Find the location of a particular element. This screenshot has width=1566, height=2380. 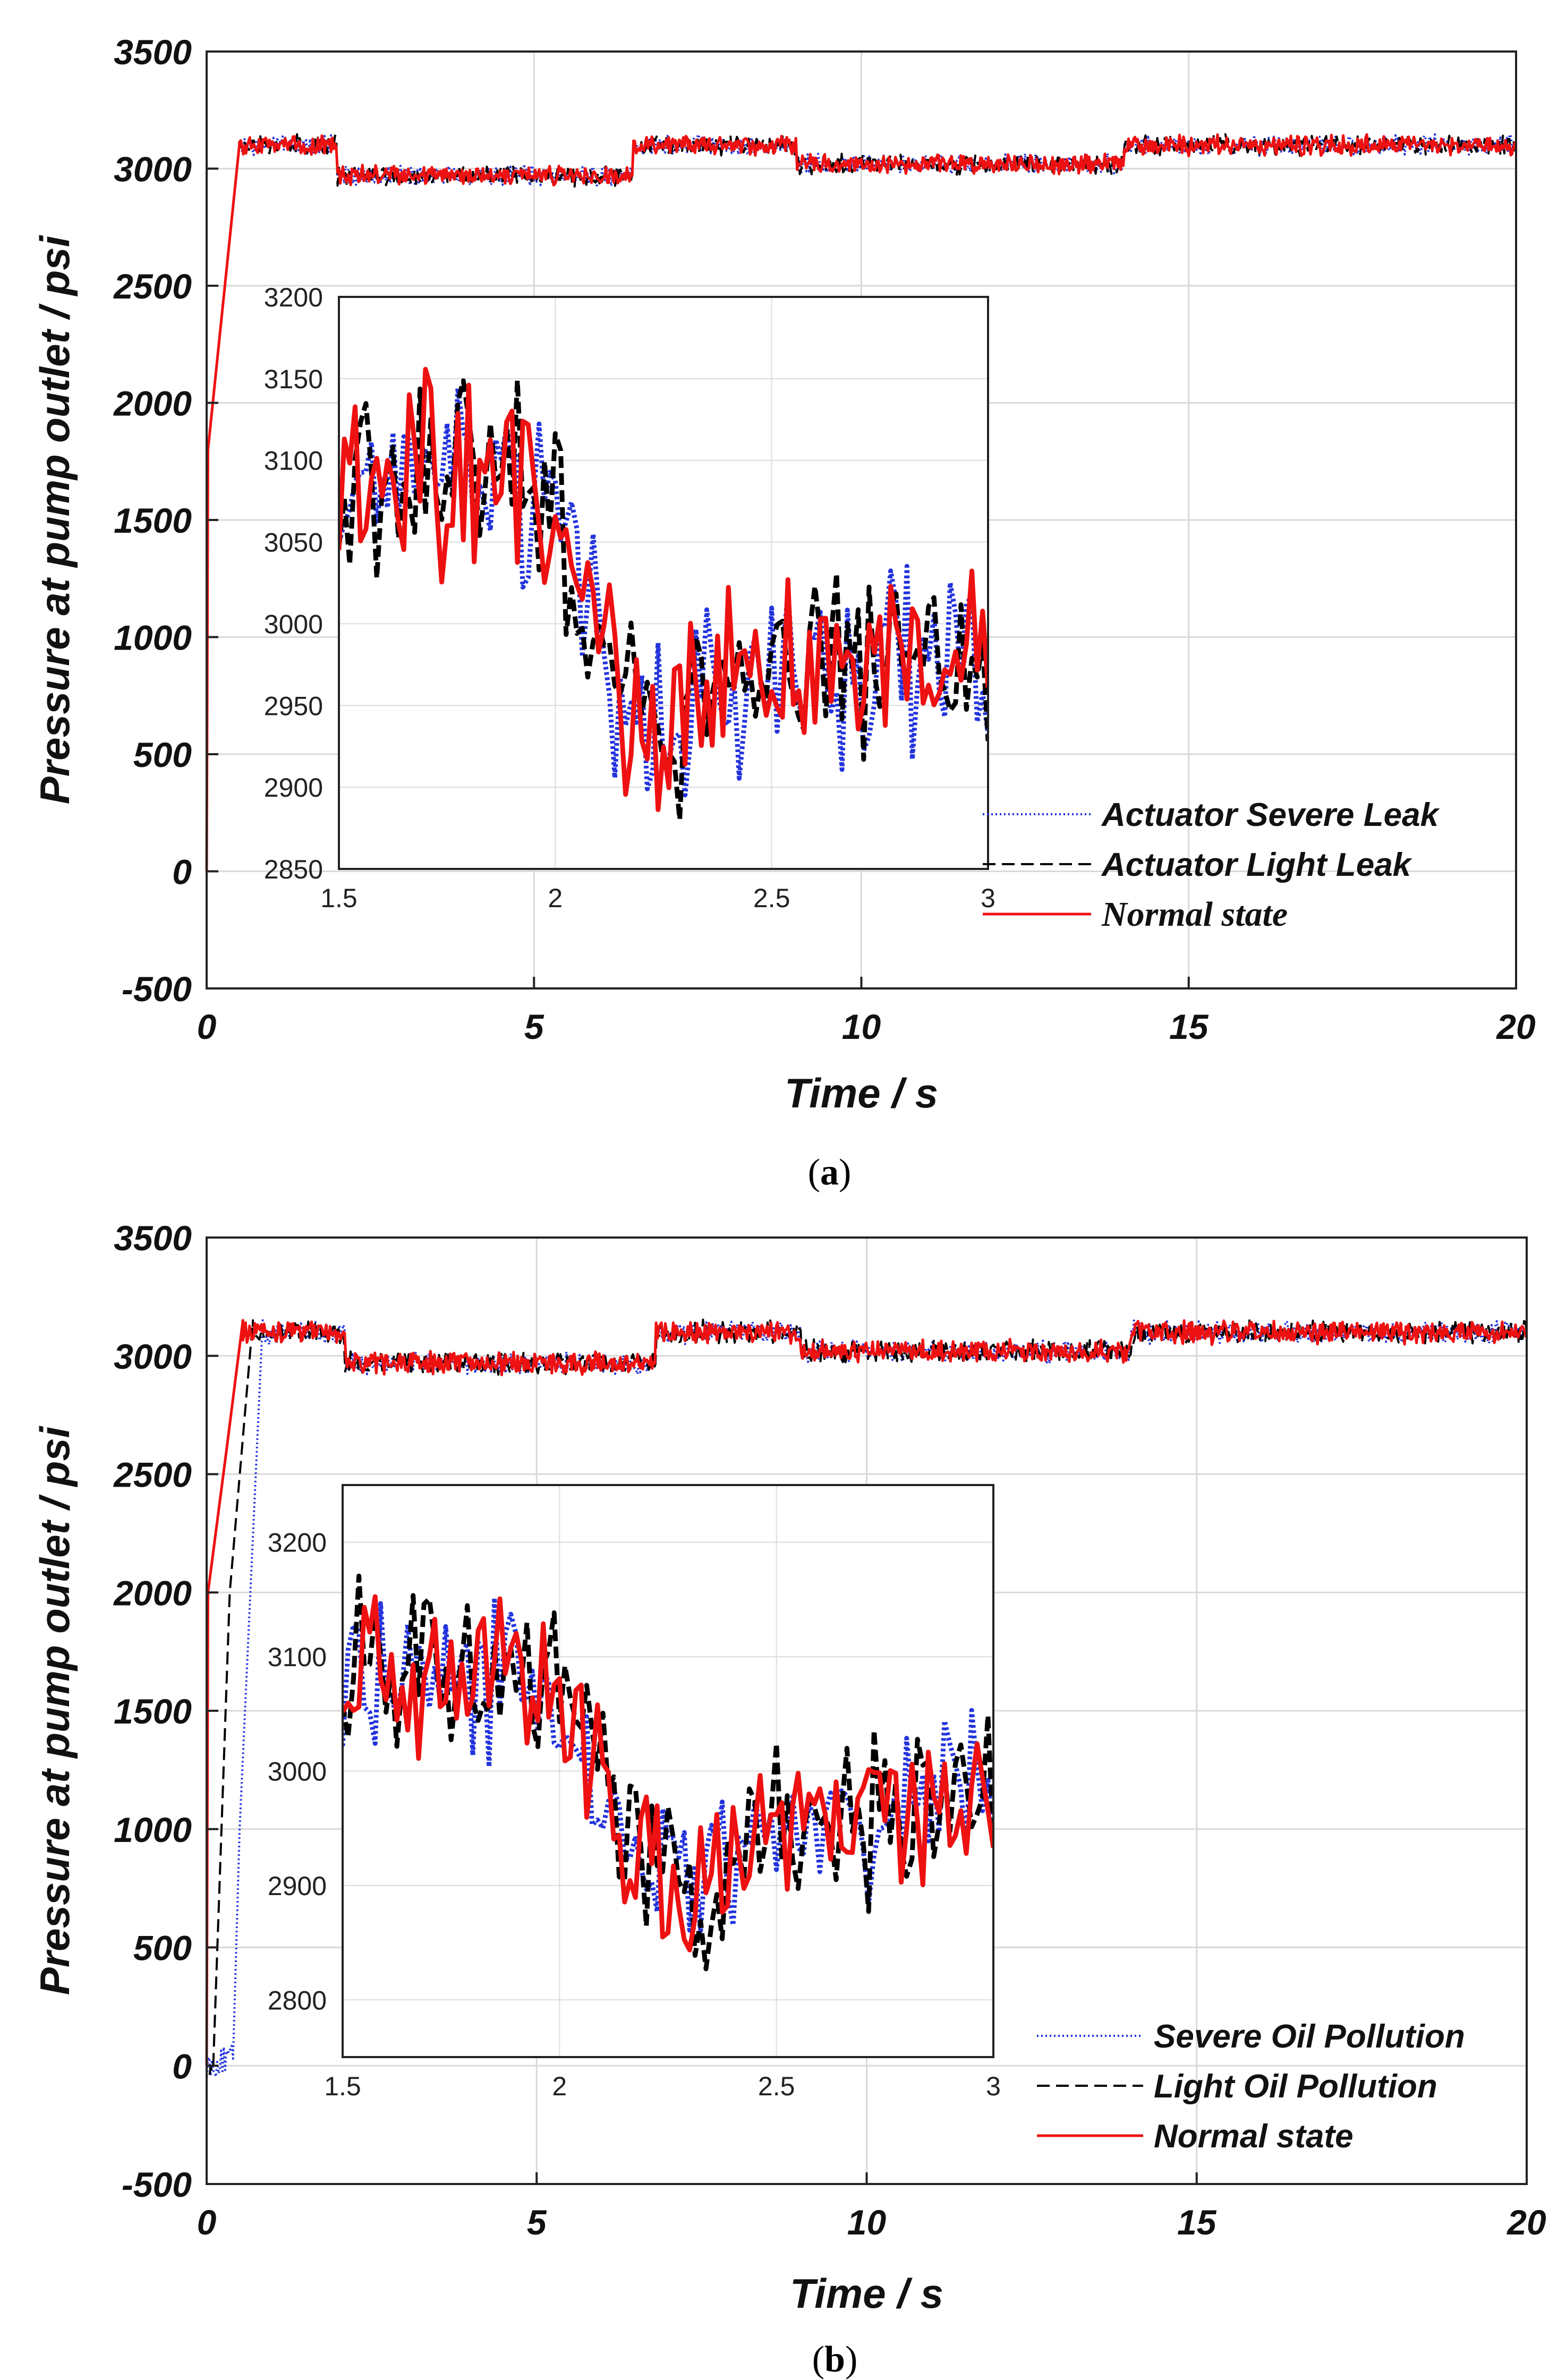

inset-series-line-light-oil-pollution is located at coordinates (668, 1772).